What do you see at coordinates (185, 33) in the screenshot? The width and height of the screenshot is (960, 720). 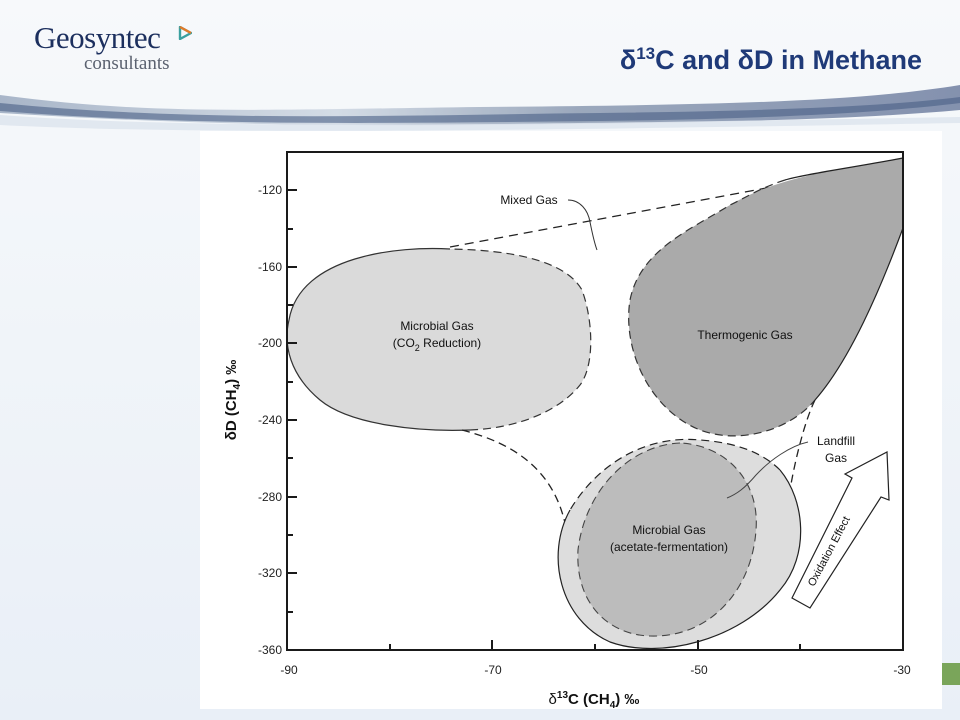 I see `logo-triangle-icon` at bounding box center [185, 33].